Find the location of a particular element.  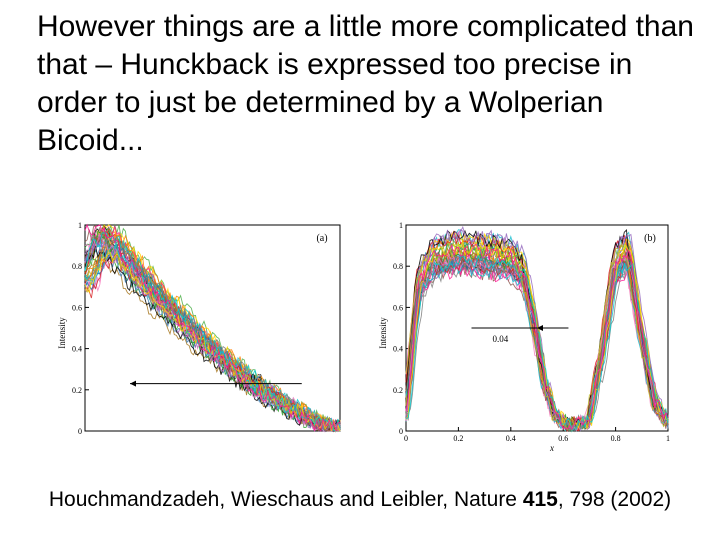

annotation-label: 0.3 is located at coordinates (257, 378).